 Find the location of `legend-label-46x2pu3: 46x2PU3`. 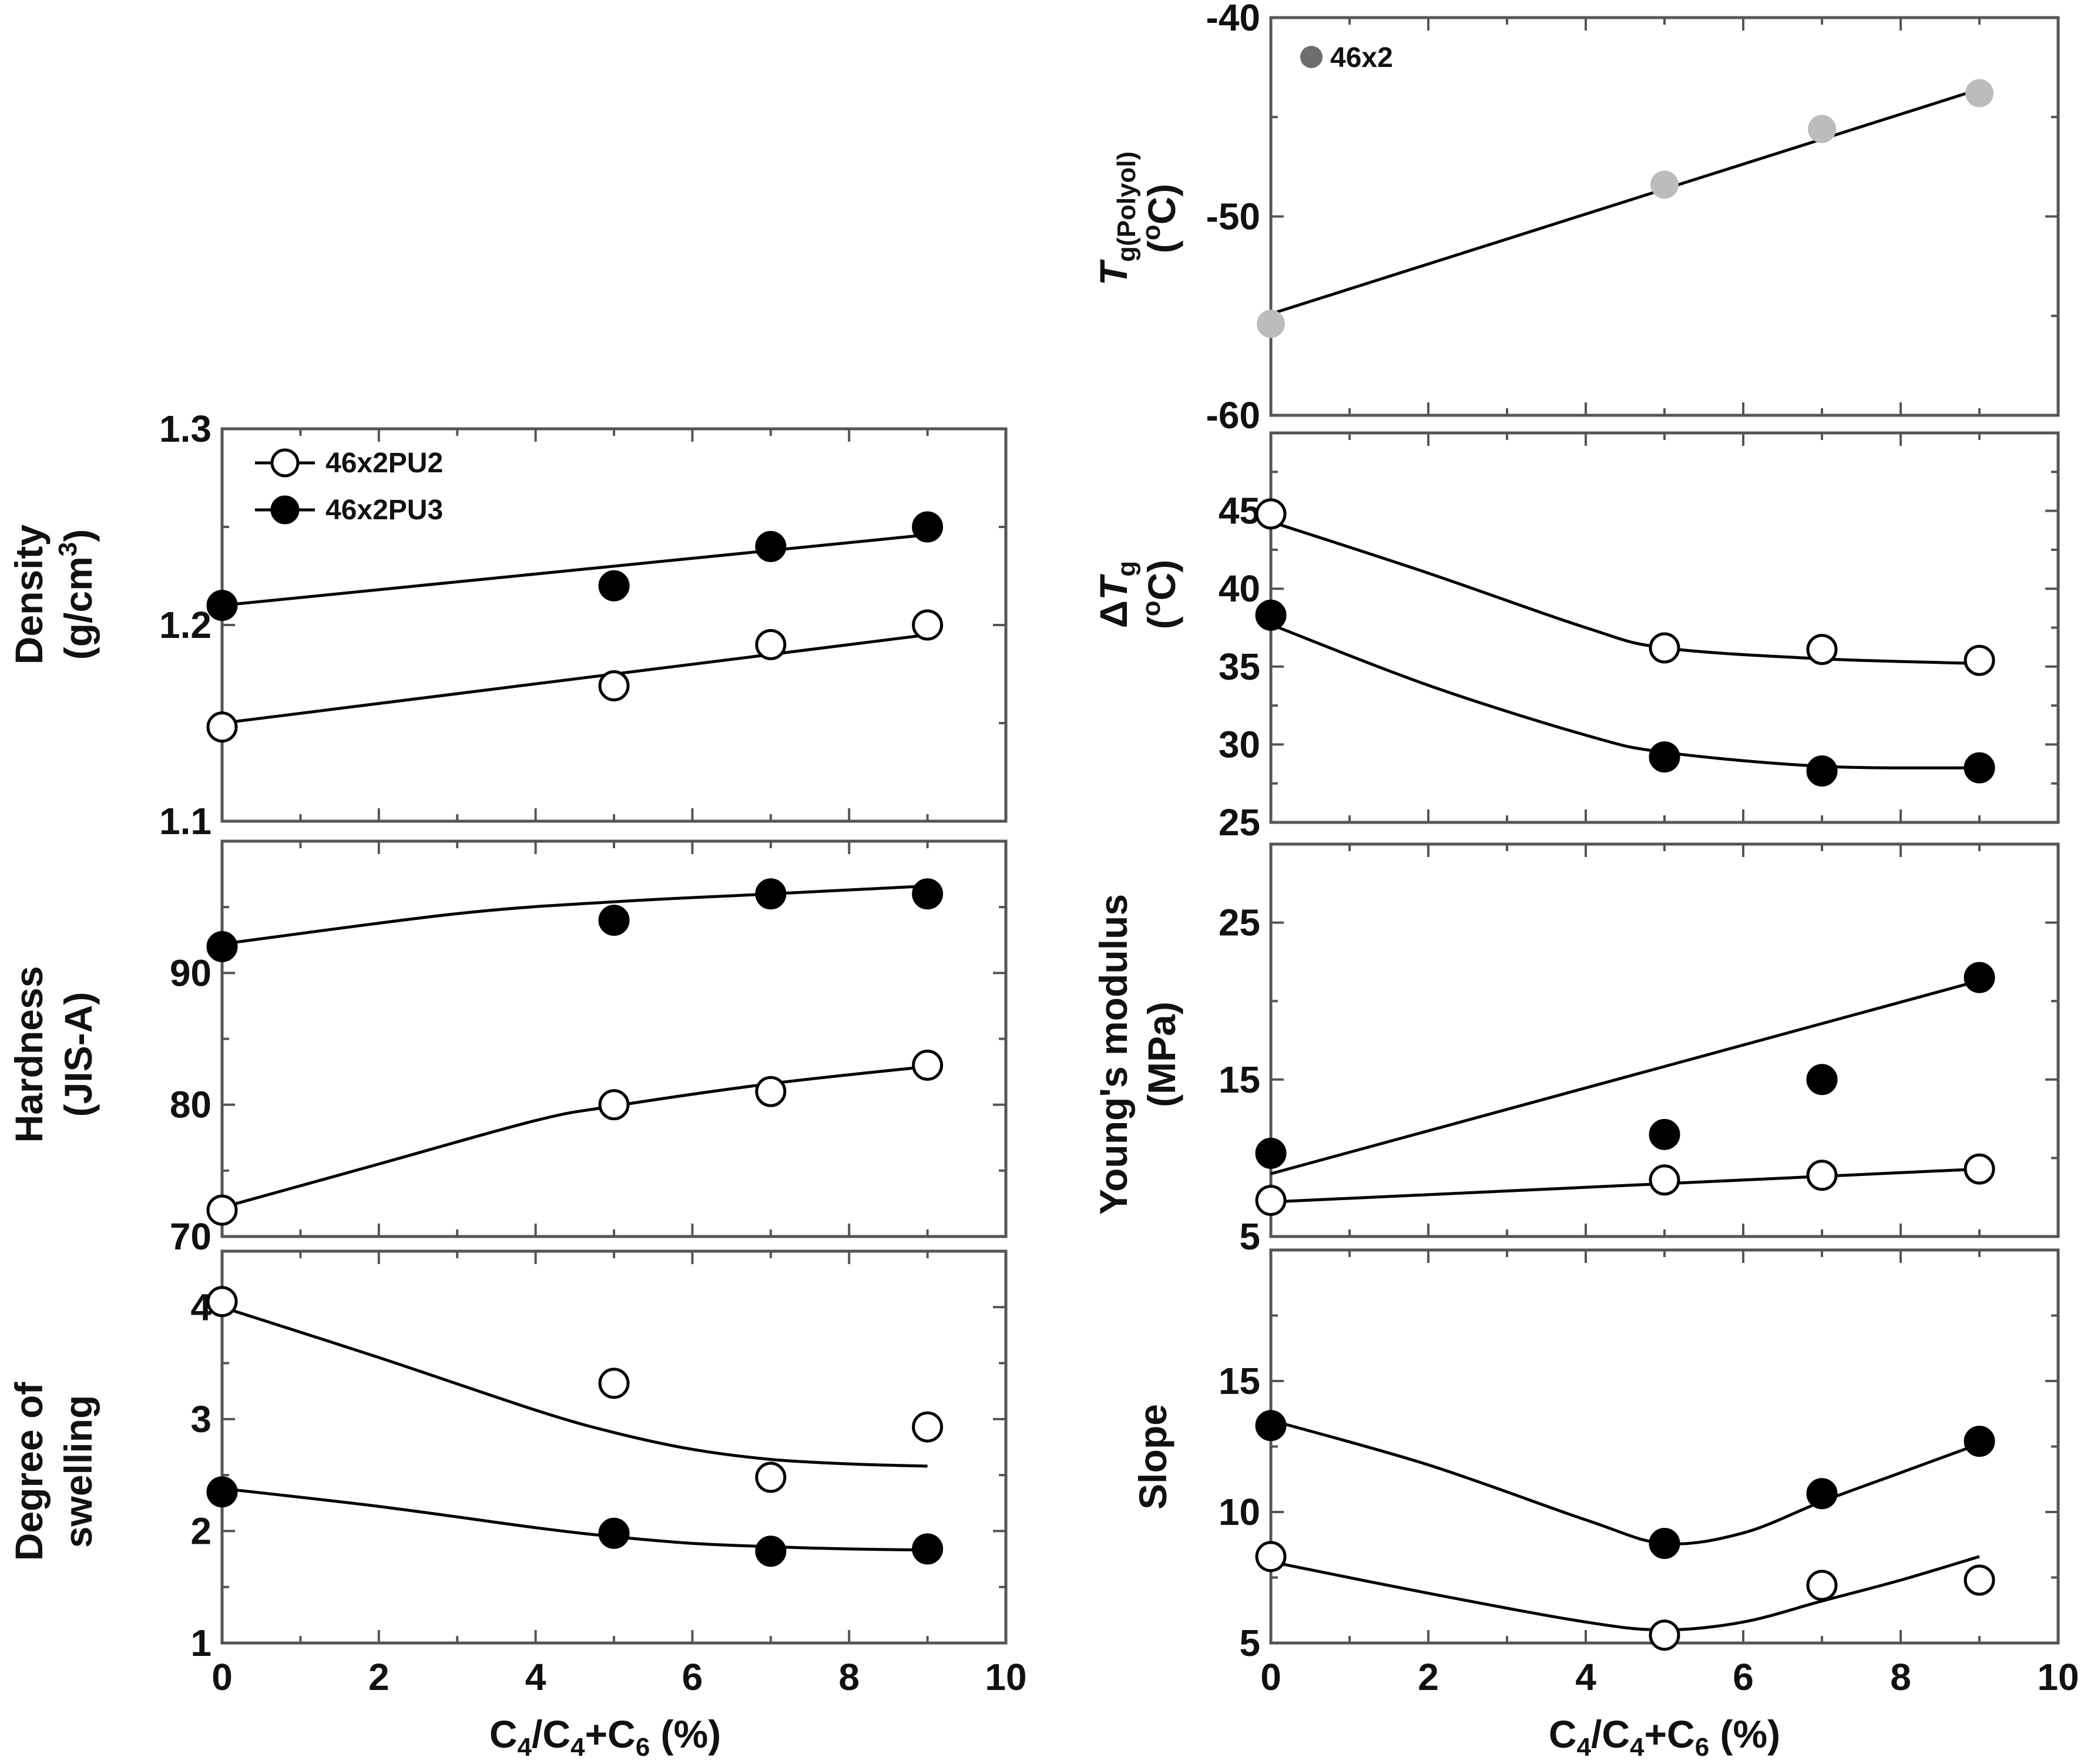

legend-label-46x2pu3: 46x2PU3 is located at coordinates (384, 510).